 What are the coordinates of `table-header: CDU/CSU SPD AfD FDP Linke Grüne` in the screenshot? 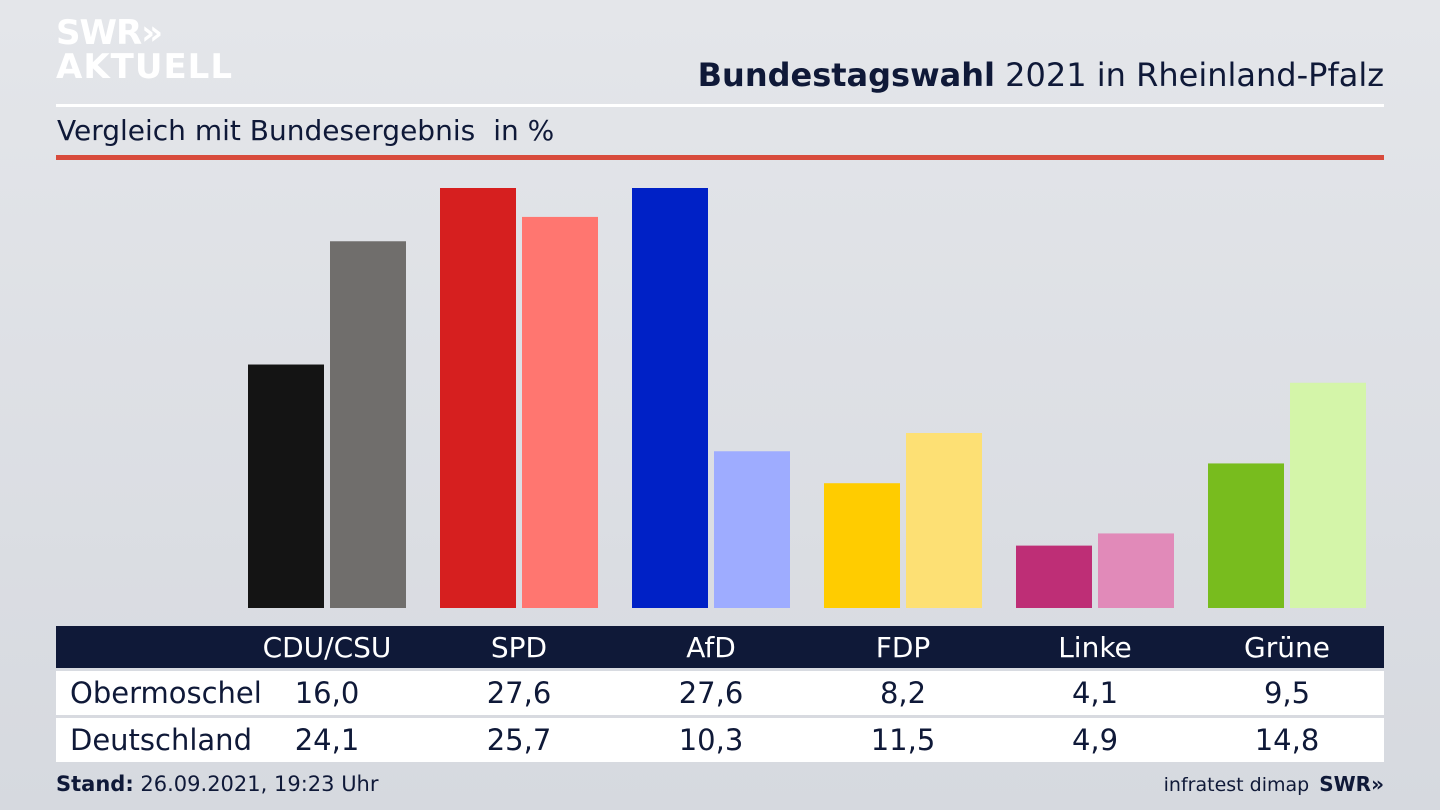 It's located at (720, 647).